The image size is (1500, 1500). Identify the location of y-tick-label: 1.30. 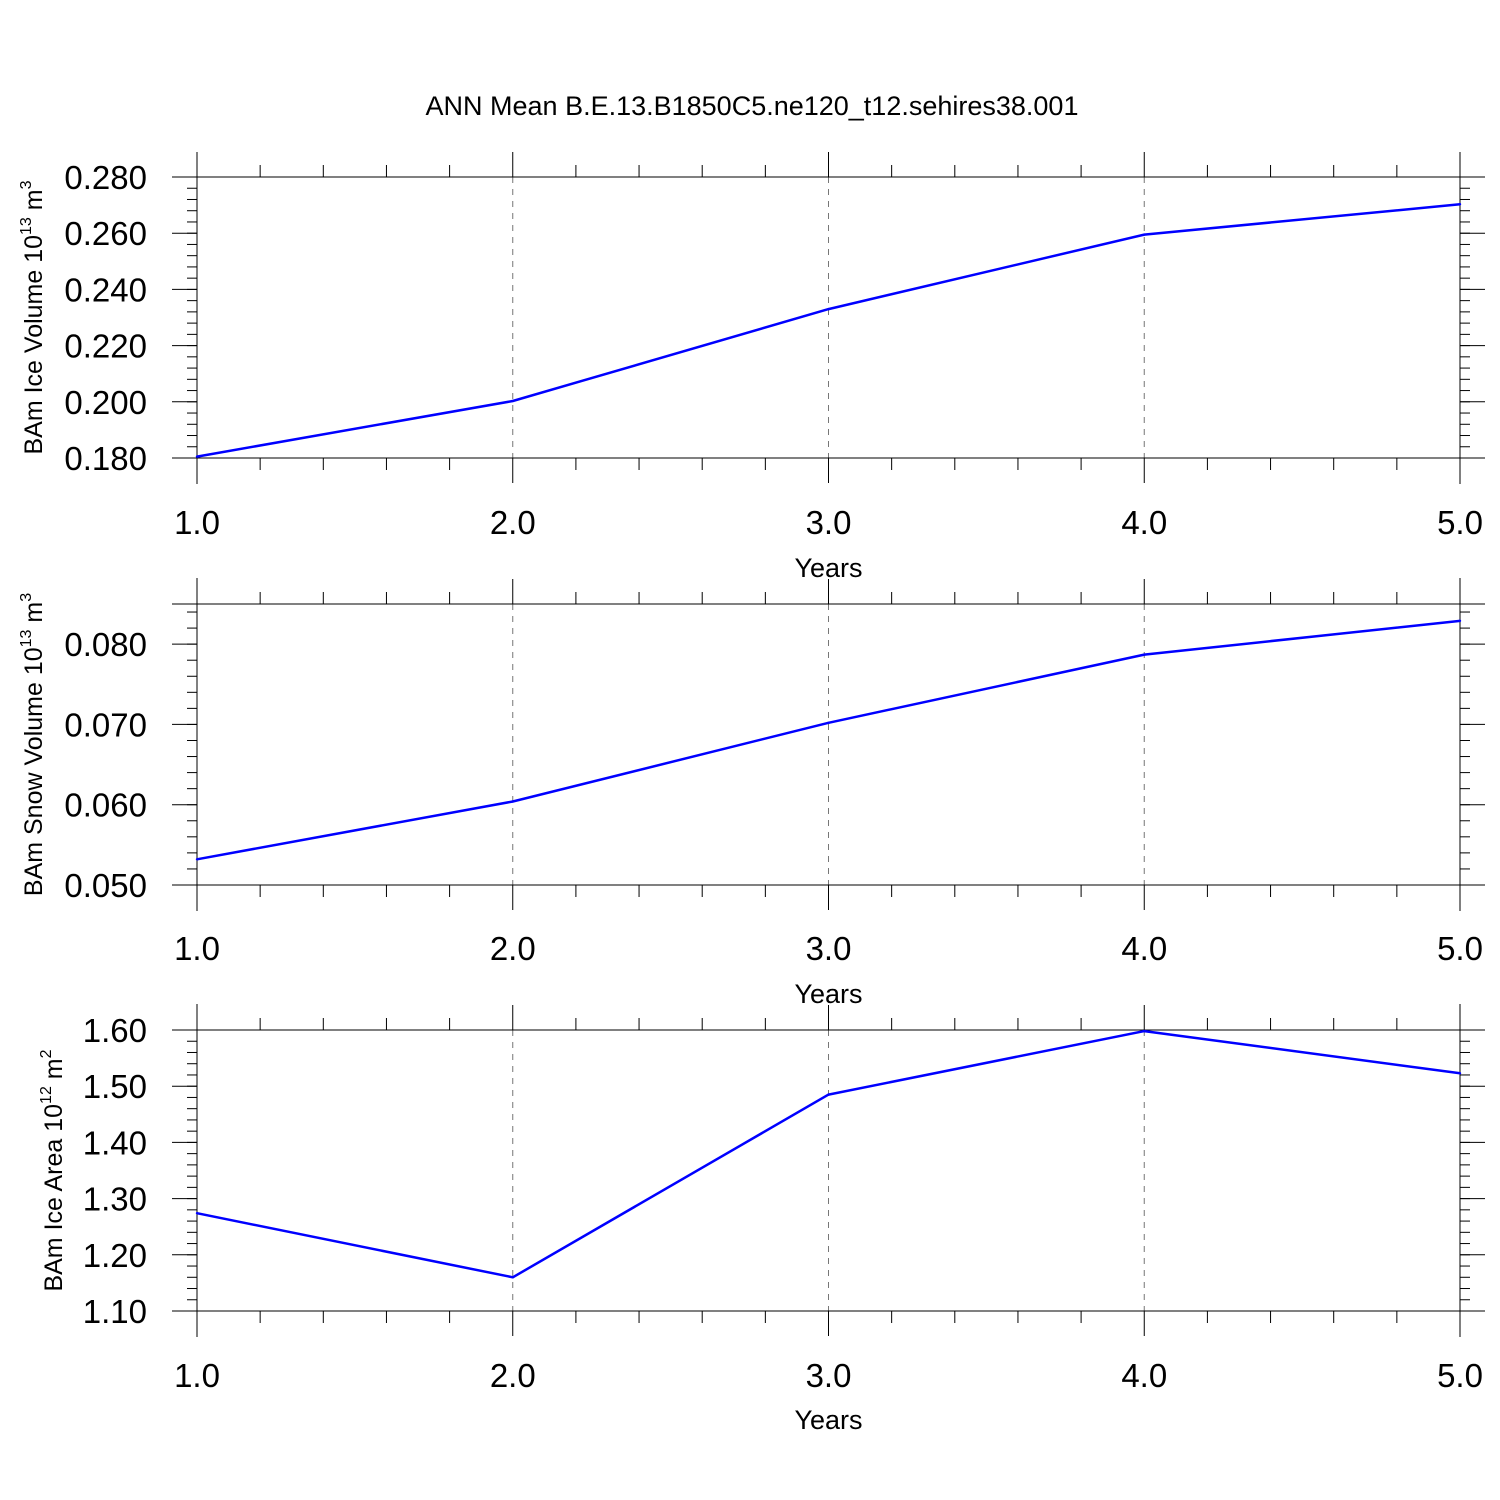
(115, 1199).